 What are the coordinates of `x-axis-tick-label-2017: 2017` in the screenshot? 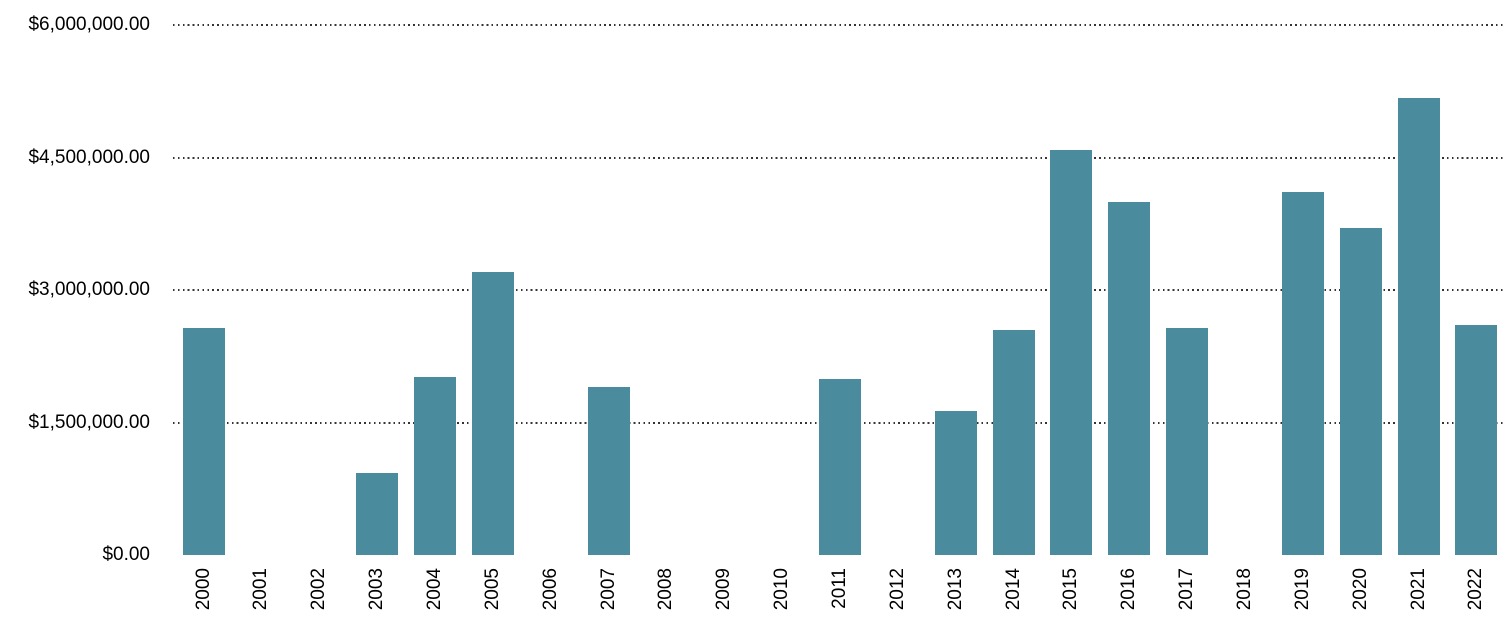 It's located at (1187, 589).